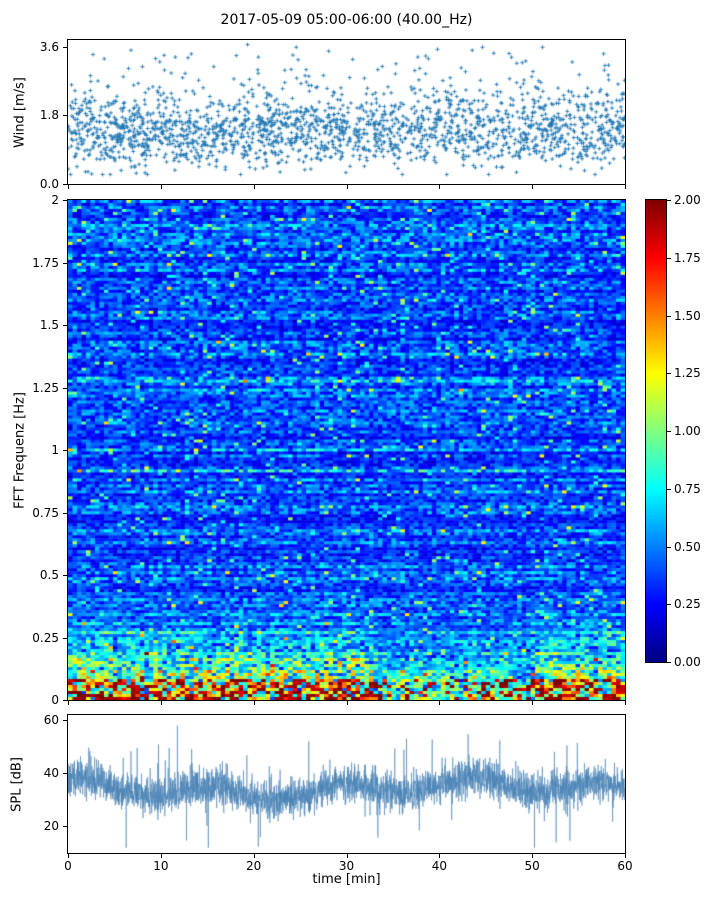 The image size is (720, 900). What do you see at coordinates (49, 575) in the screenshot?
I see `y-tick-label: 0.5` at bounding box center [49, 575].